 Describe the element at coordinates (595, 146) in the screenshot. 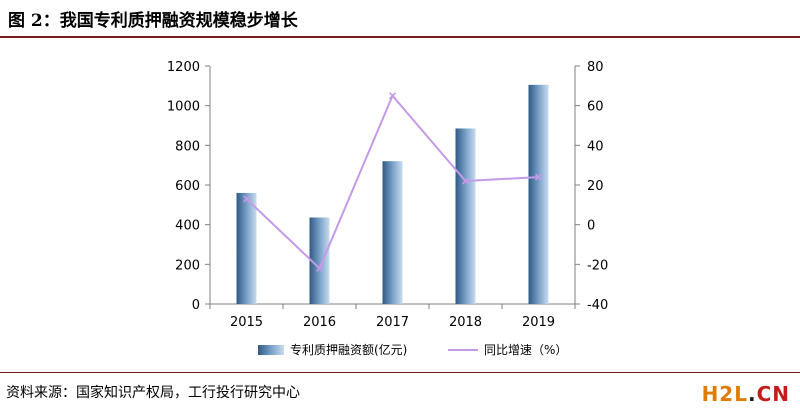

I see `right-tick-label: 40` at that location.